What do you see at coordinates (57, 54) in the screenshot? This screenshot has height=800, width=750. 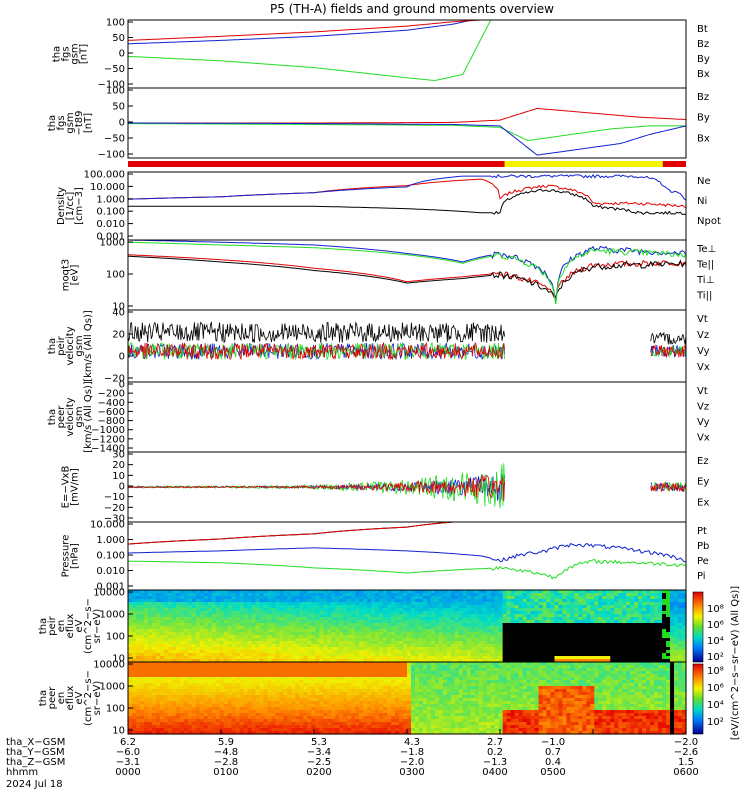 I see `y-label-line: tha` at bounding box center [57, 54].